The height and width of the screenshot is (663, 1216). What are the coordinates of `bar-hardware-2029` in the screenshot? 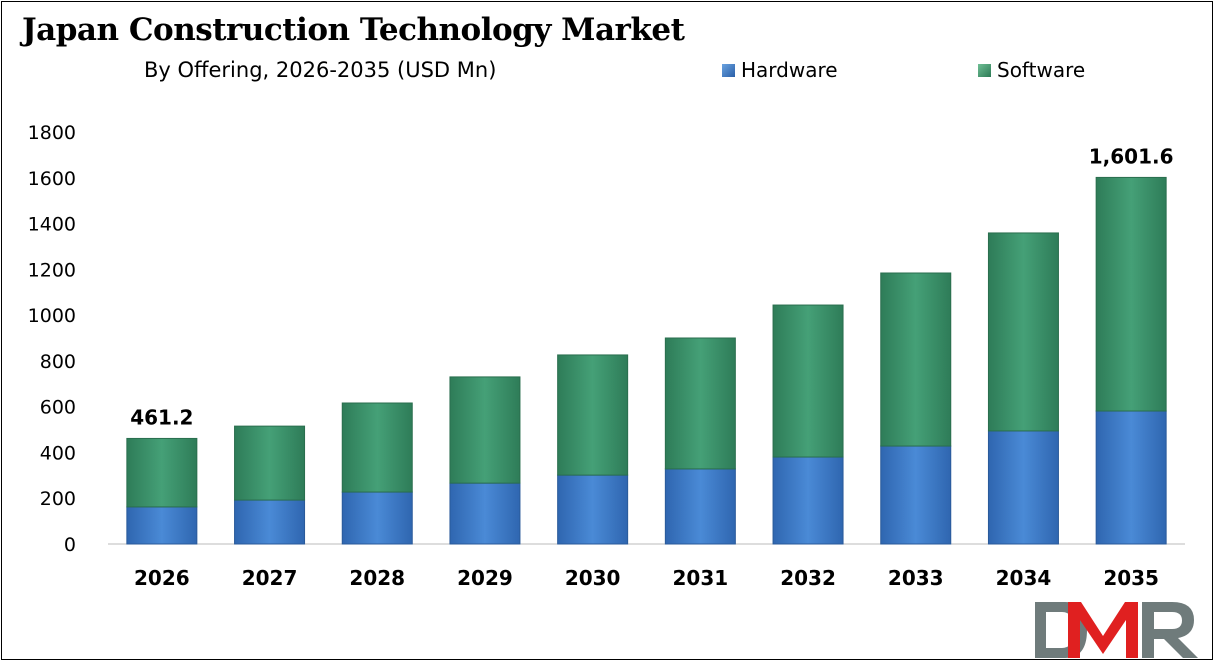 It's located at (485, 513).